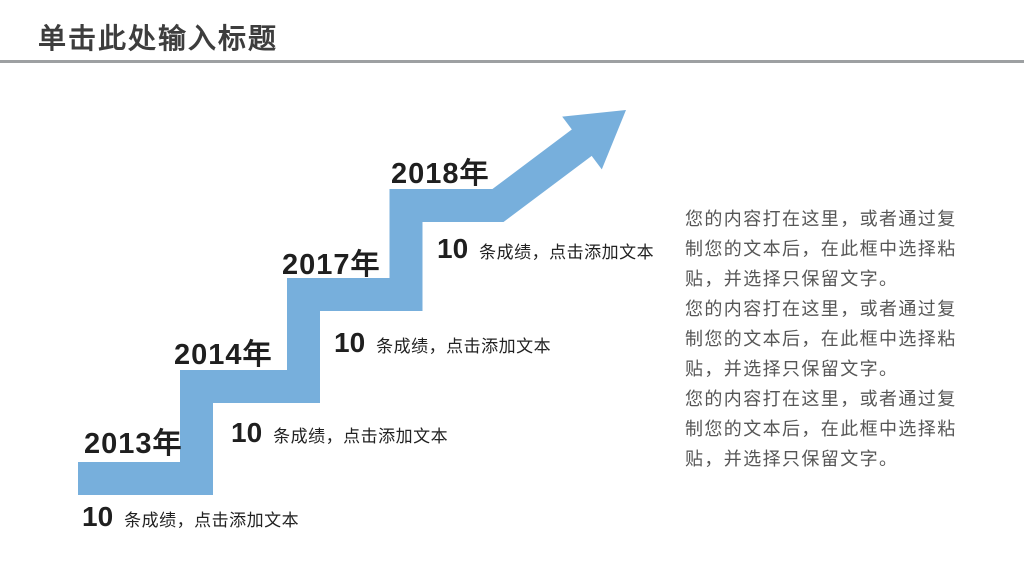 This screenshot has height=576, width=1024. What do you see at coordinates (440, 174) in the screenshot?
I see `year-label-2018: 2018年` at bounding box center [440, 174].